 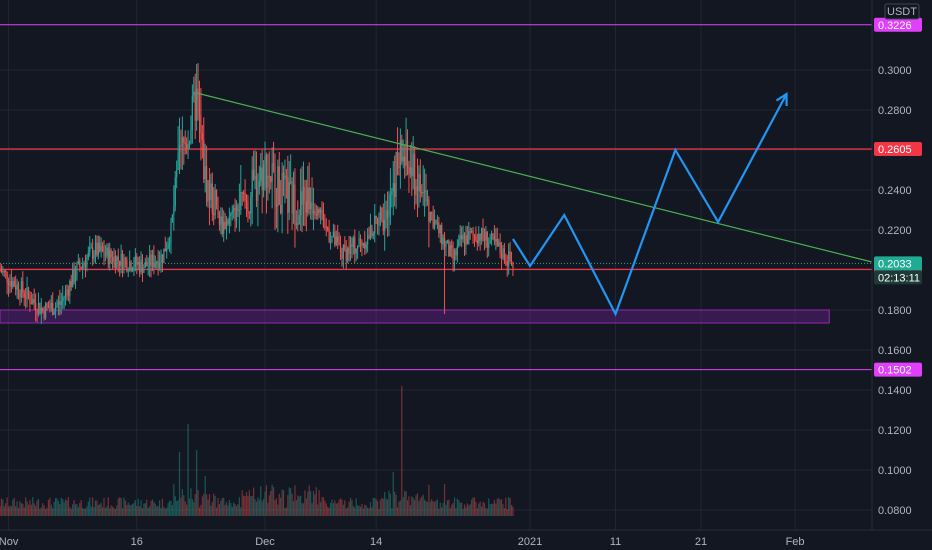 I want to click on price-tick-label: 0.2400, so click(x=895, y=191).